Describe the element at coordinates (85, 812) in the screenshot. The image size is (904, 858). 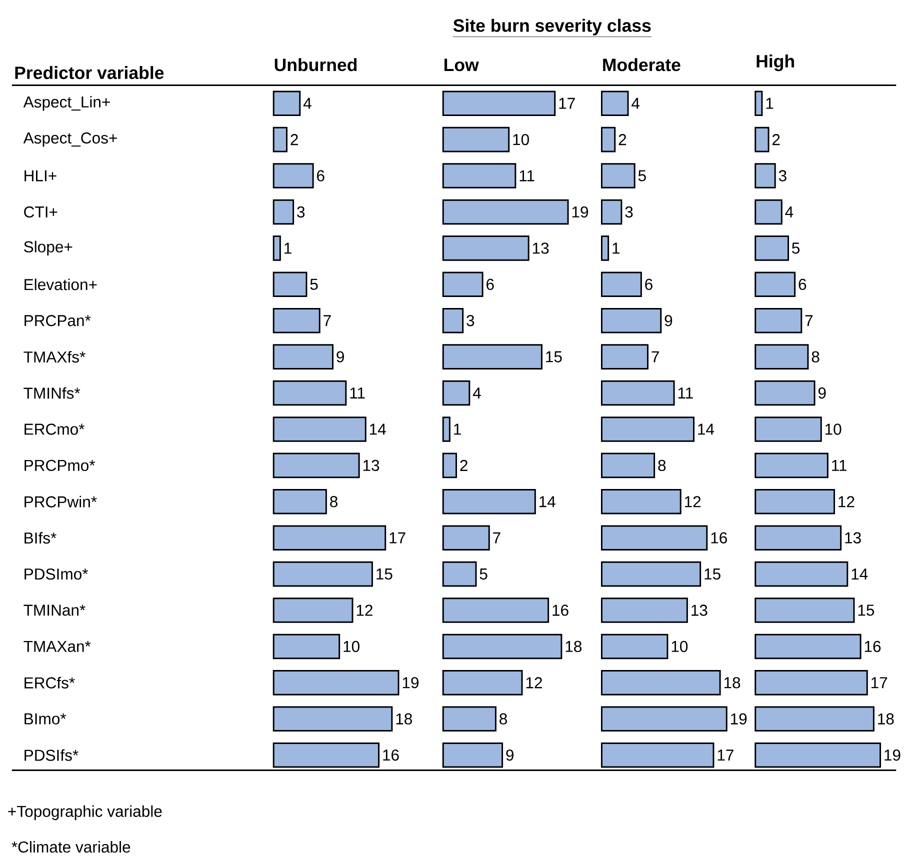
I see `text: +Topographic variable` at that location.